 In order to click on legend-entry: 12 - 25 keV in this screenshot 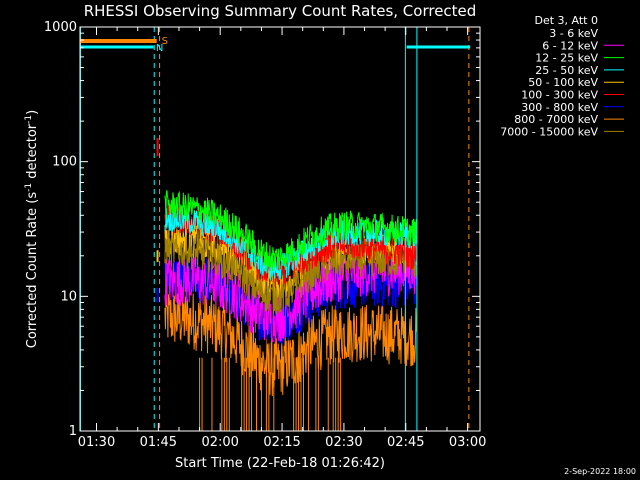, I will do `click(566, 58)`.